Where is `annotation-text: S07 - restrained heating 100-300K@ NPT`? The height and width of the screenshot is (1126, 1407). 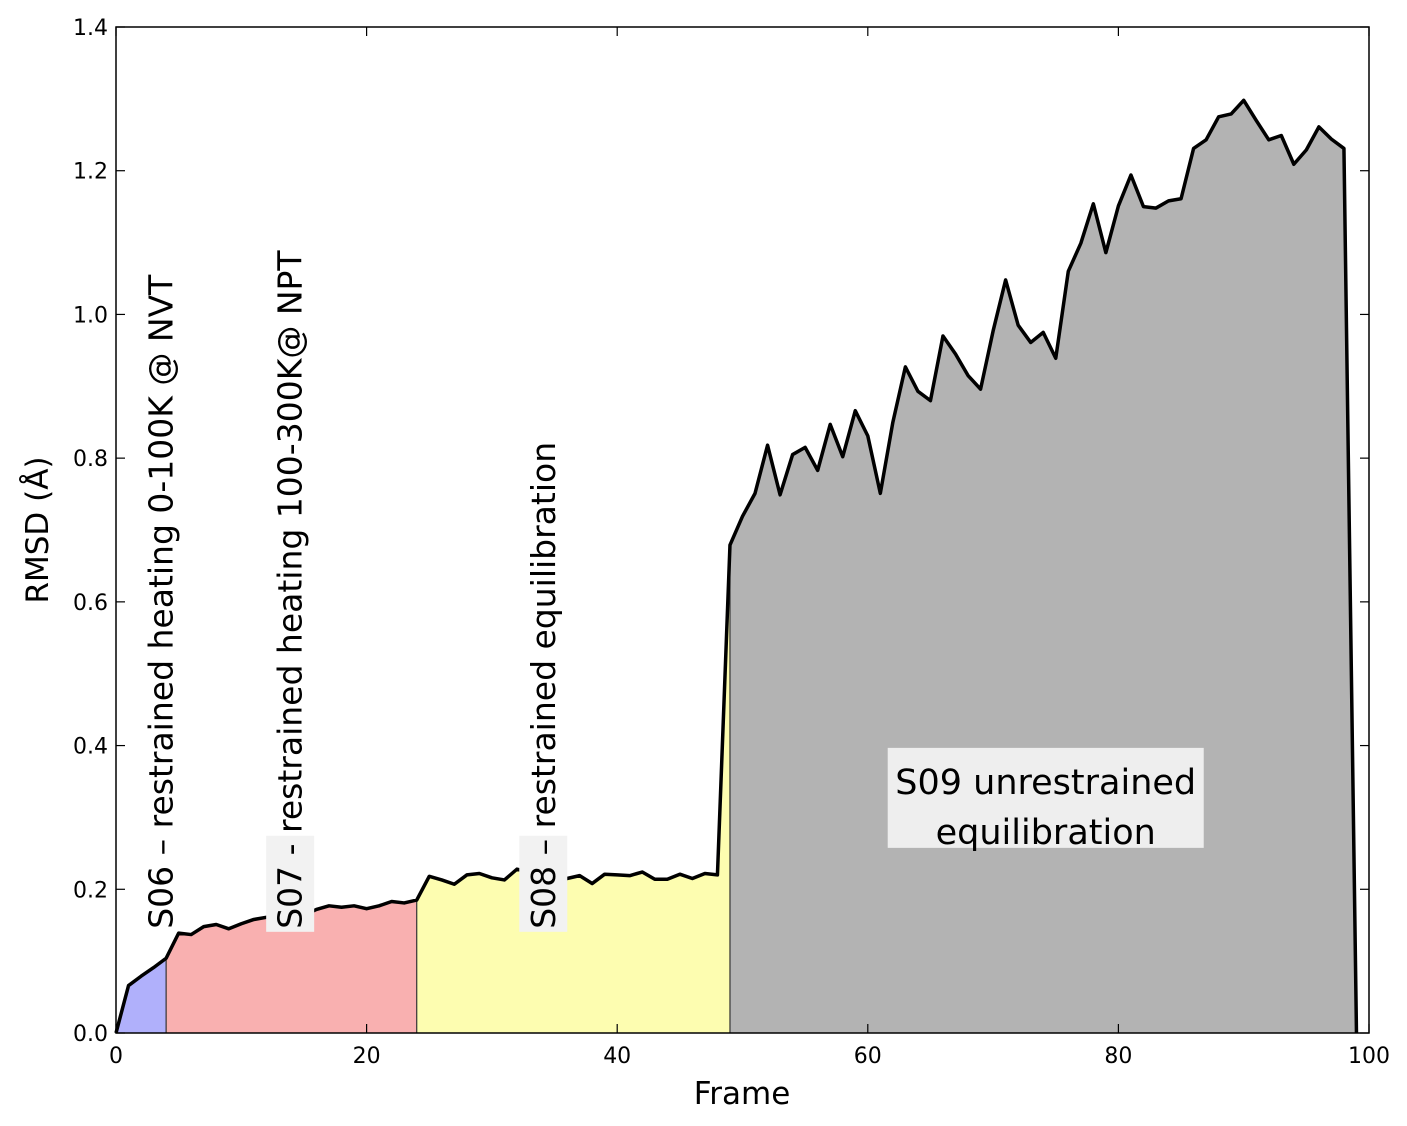 annotation-text: S07 - restrained heating 100-300K@ NPT is located at coordinates (290, 589).